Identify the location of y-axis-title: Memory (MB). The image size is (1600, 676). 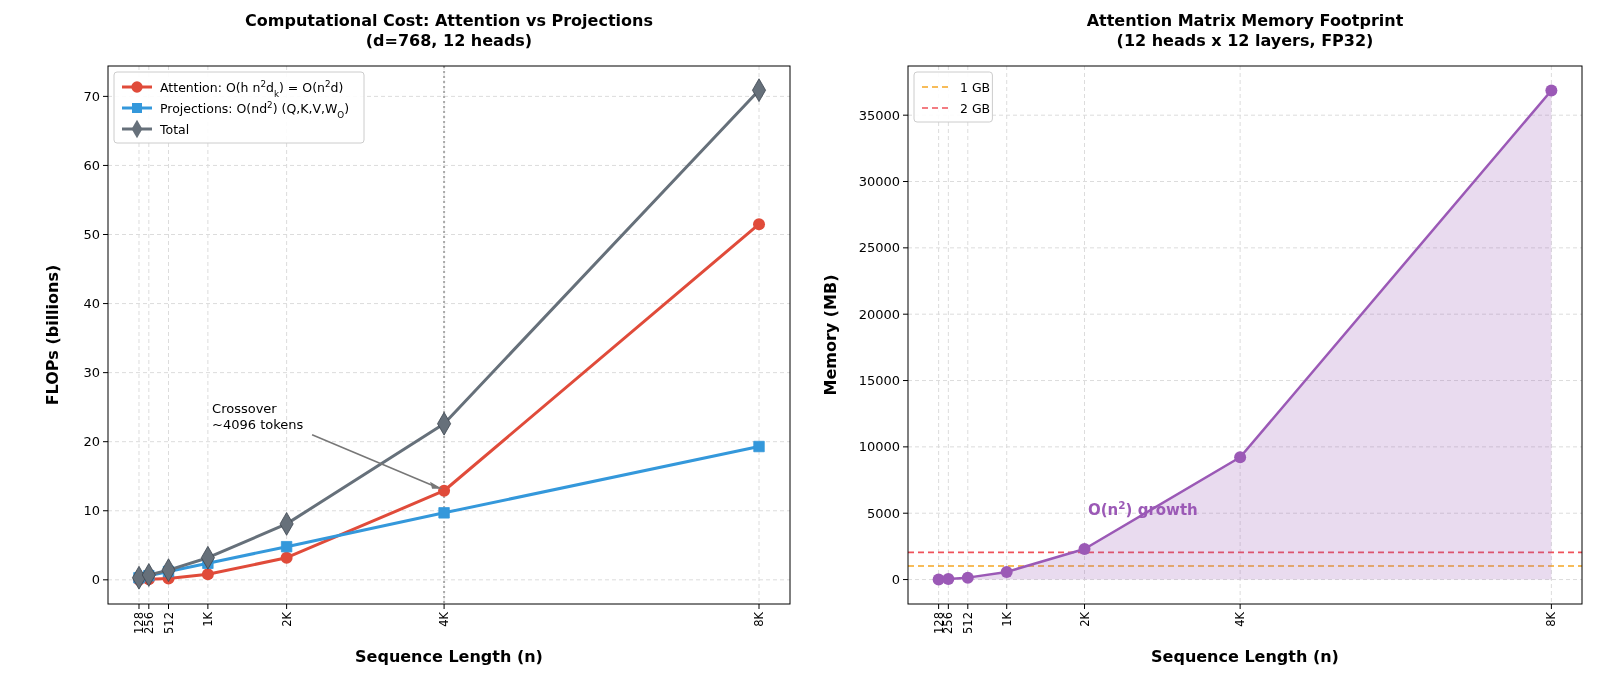
(830, 335).